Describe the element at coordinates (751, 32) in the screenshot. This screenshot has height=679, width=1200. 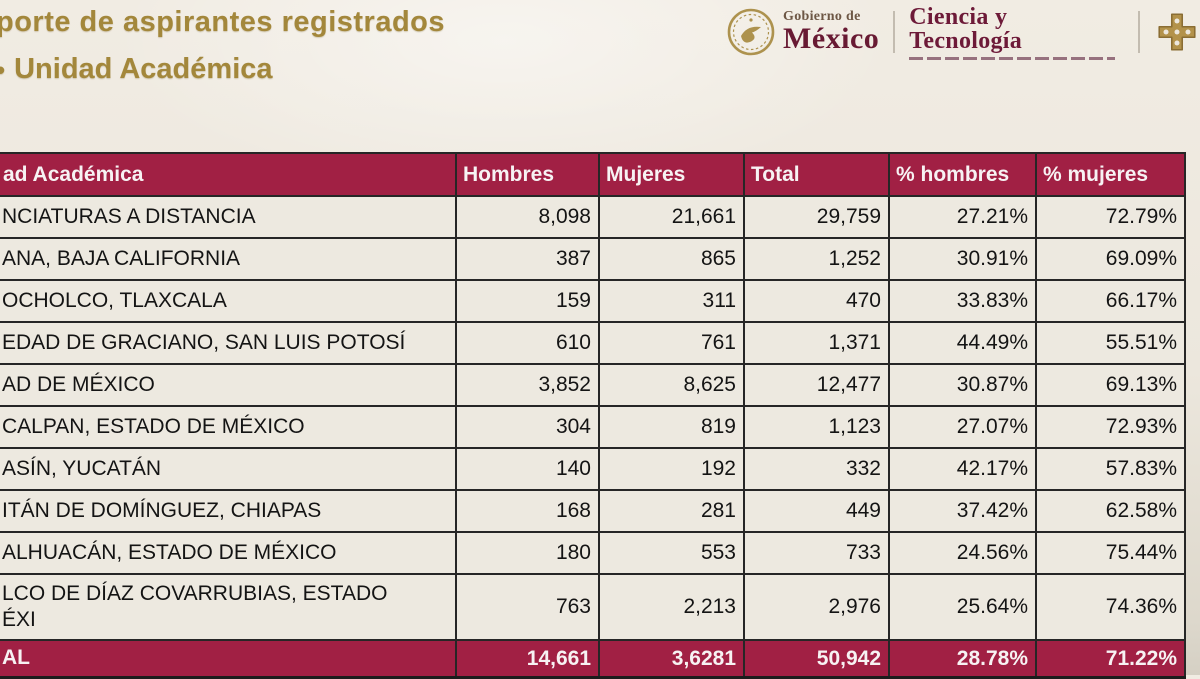
I see `mexico-eagle-emblem-icon` at that location.